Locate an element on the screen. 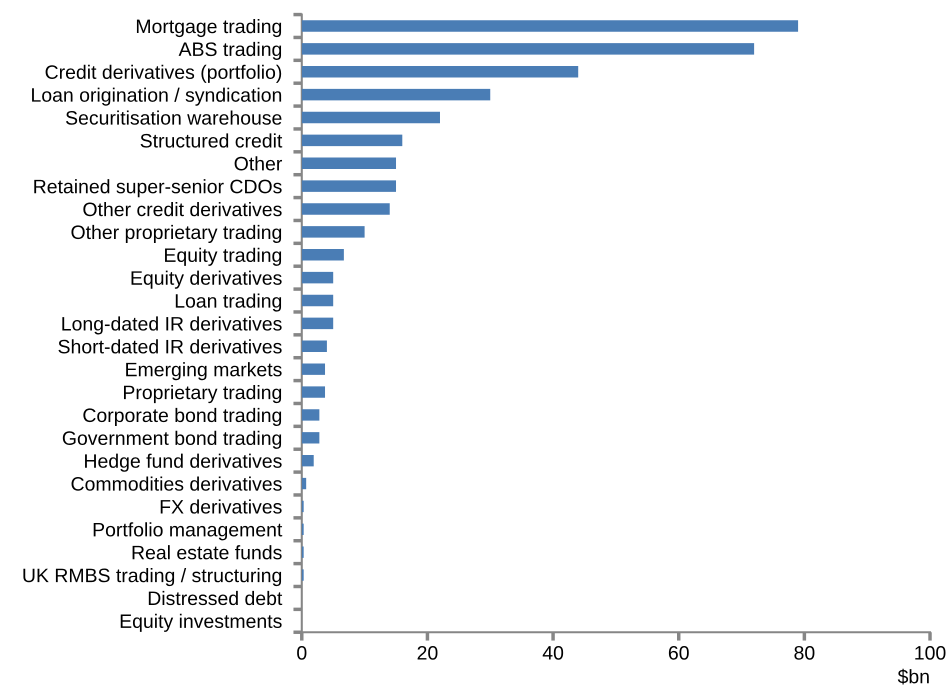 The width and height of the screenshot is (949, 694). y-tick-label: Securitisation warehouse is located at coordinates (174, 117).